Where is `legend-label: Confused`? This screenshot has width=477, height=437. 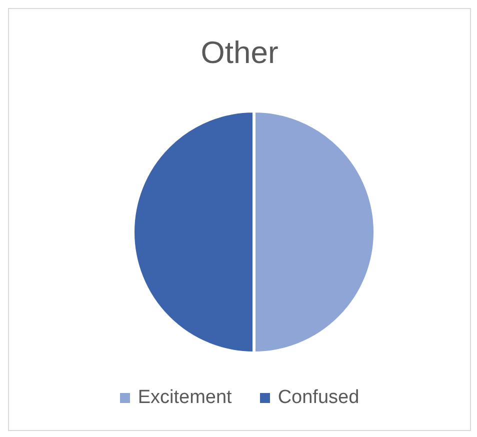 legend-label: Confused is located at coordinates (319, 398).